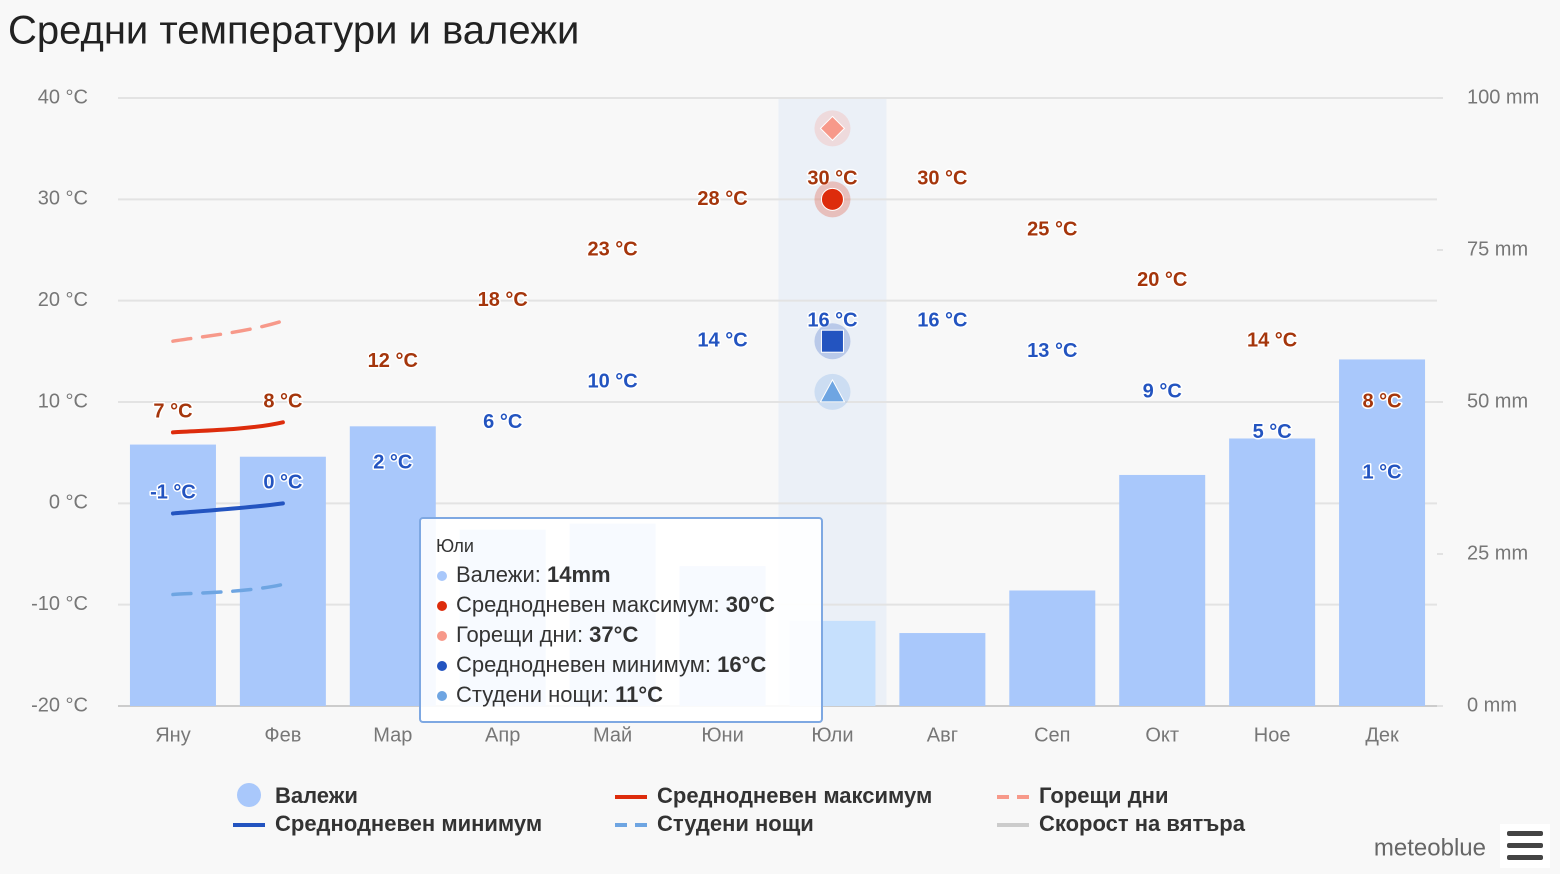 The image size is (1560, 874). Describe the element at coordinates (1272, 735) in the screenshot. I see `x-tick-label: Ное` at that location.